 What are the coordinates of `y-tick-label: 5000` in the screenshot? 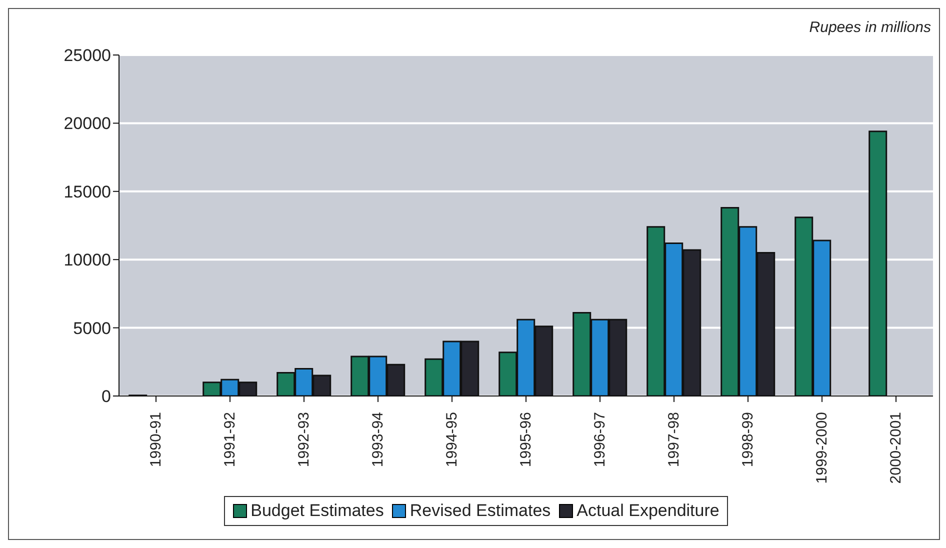 It's located at (92, 328).